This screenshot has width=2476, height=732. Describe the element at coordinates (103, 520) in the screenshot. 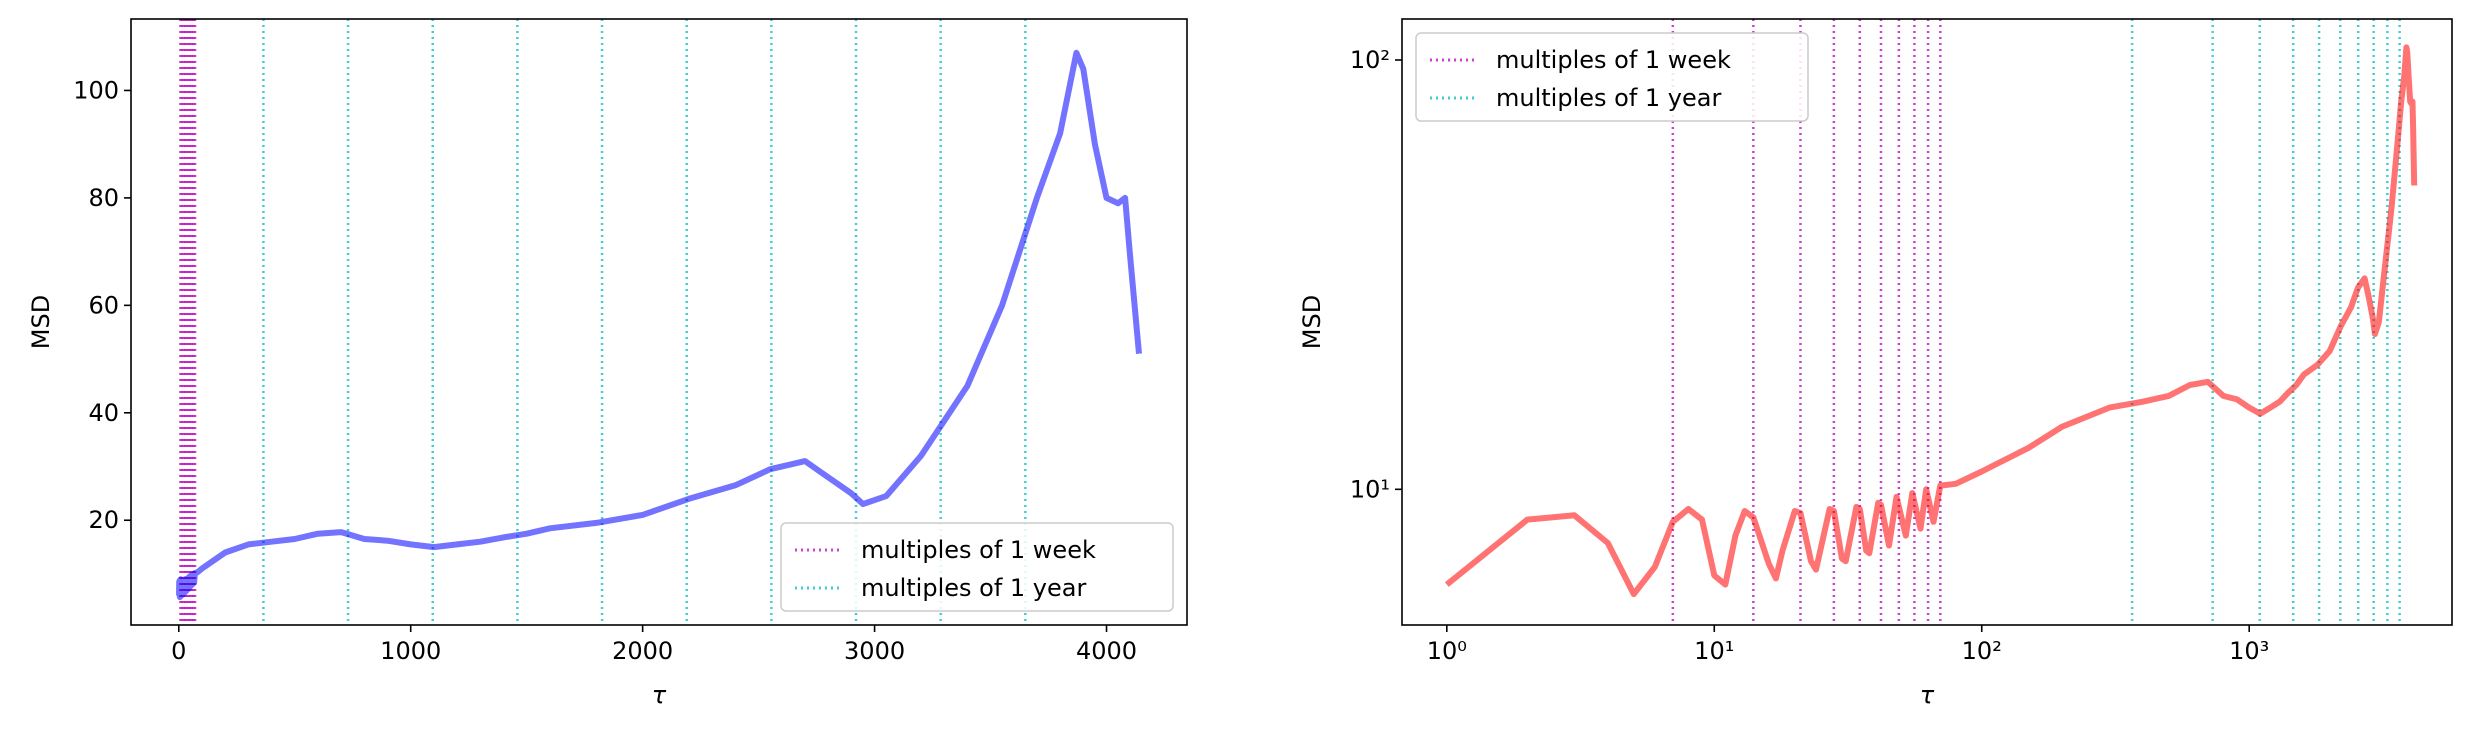

I see `y-tick-label: 20` at that location.